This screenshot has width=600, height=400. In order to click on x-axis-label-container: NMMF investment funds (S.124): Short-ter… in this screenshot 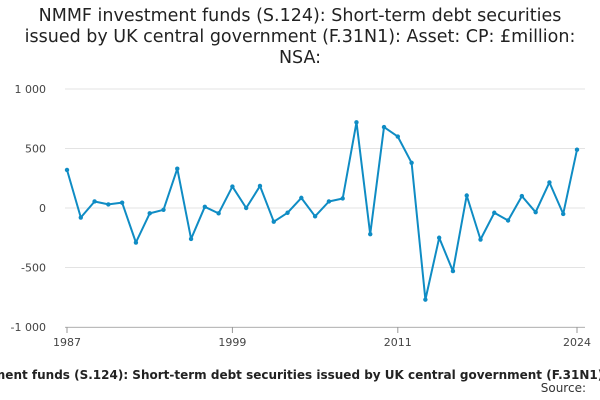, I will do `click(300, 373)`.